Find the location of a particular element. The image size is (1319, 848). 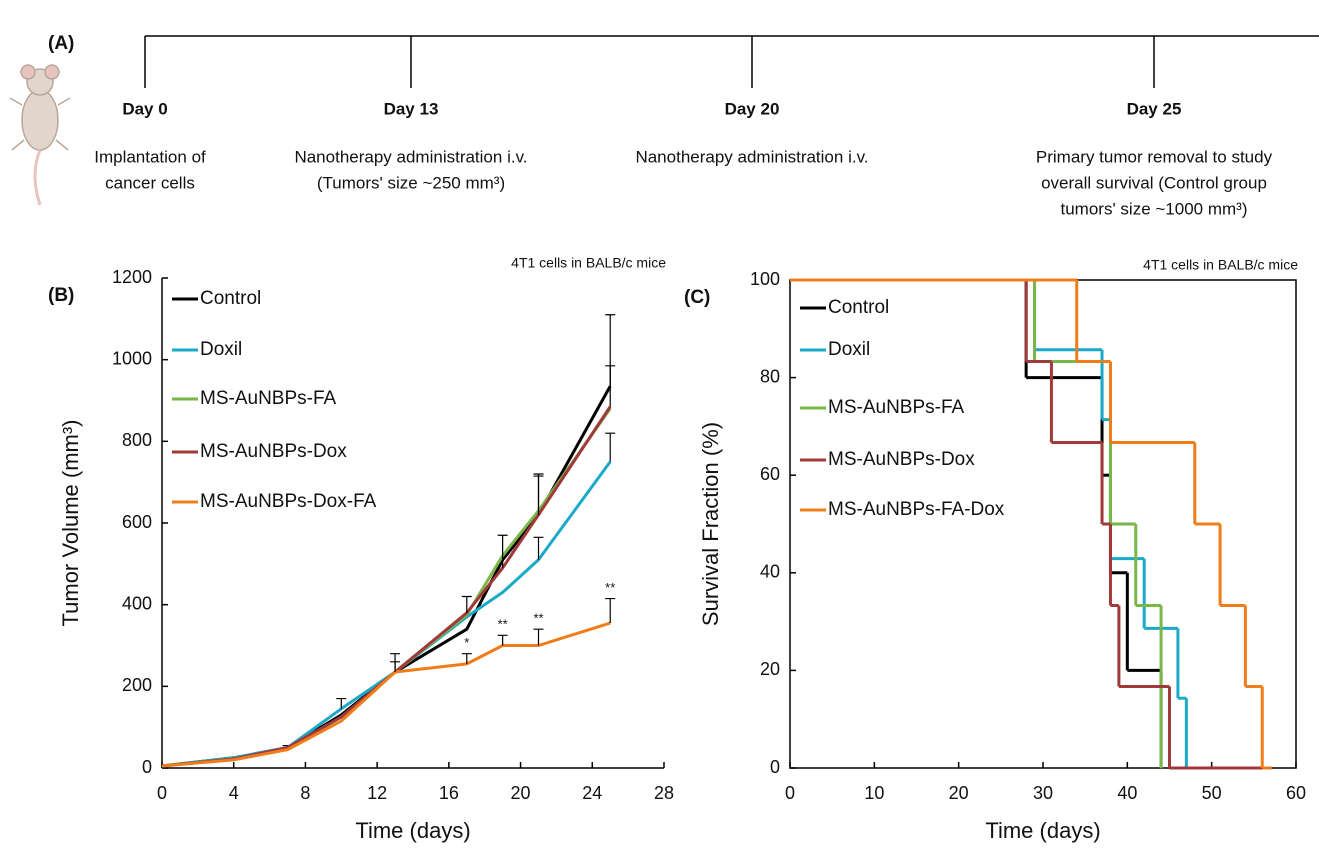

x-tick-label: 60 is located at coordinates (1296, 793).